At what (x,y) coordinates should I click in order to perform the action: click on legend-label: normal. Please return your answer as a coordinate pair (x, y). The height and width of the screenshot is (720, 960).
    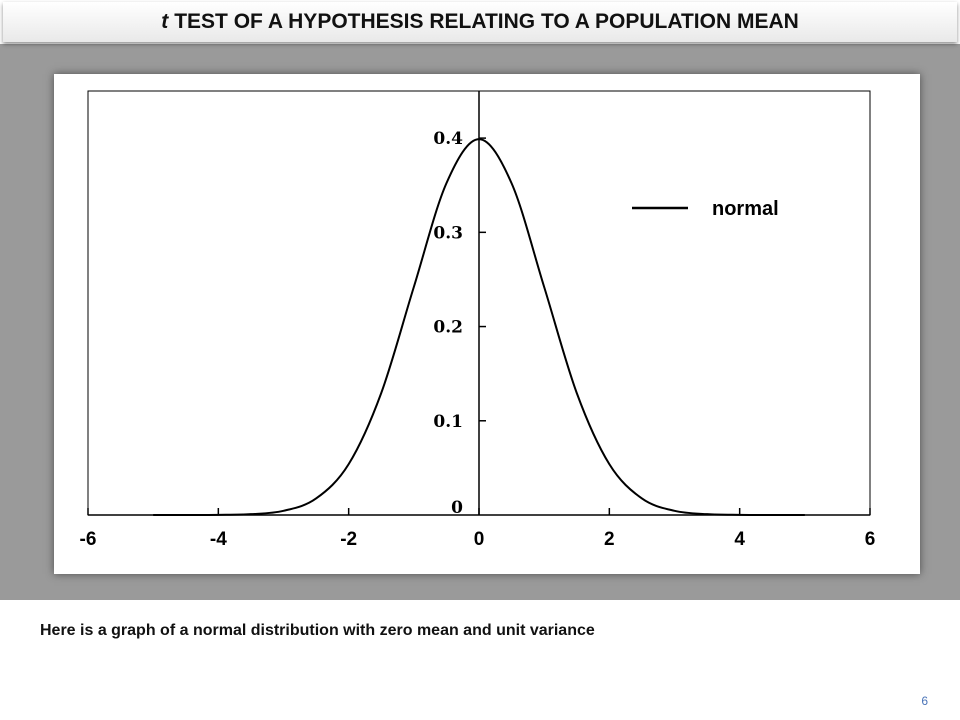
    Looking at the image, I should click on (745, 209).